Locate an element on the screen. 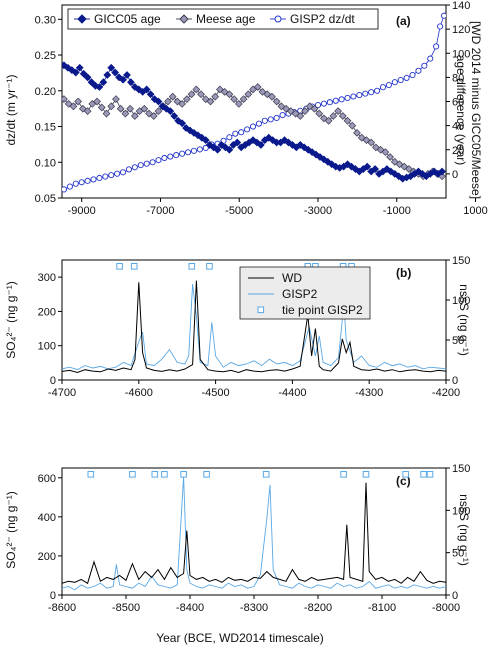 The image size is (500, 650). legend-a: GICC05 age Meese age GISP2 dz/dt is located at coordinates (223, 19).